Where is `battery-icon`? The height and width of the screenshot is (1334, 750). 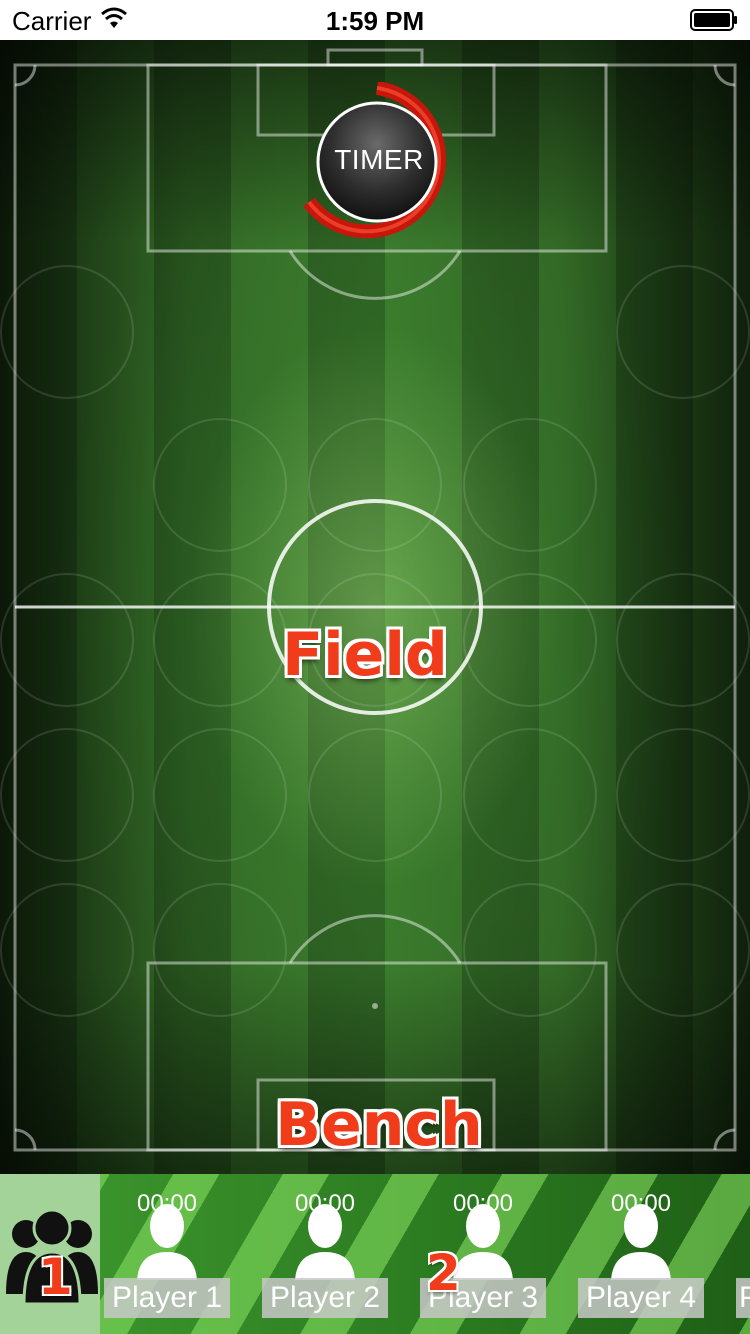
battery-icon is located at coordinates (714, 20).